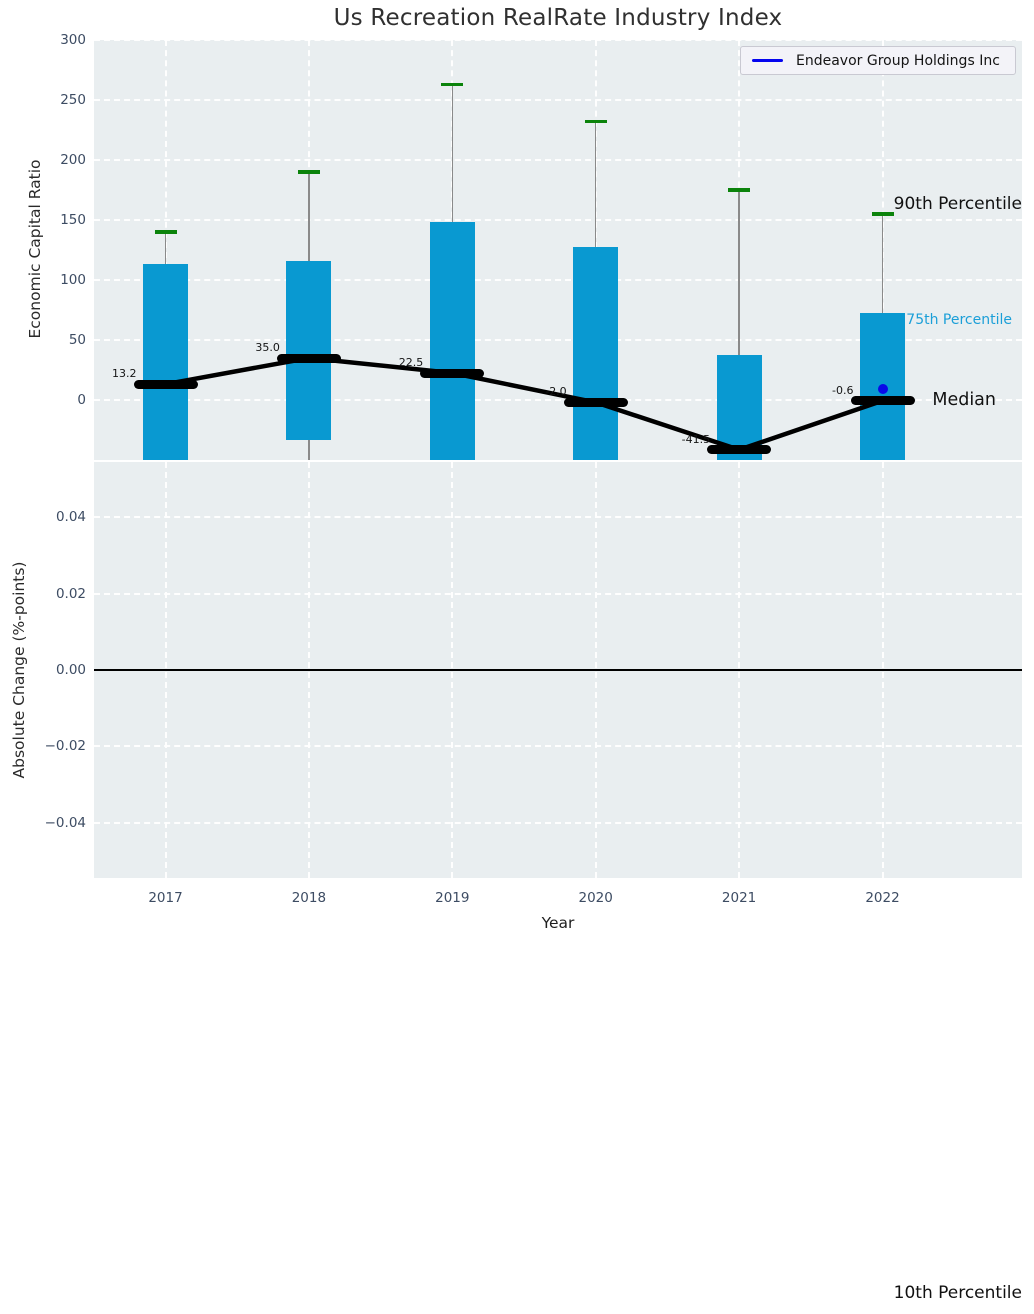 Image resolution: width=1034 pixels, height=1314 pixels. Describe the element at coordinates (898, 60) in the screenshot. I see `legend-label: Endeavor Group Holdings Inc` at that location.